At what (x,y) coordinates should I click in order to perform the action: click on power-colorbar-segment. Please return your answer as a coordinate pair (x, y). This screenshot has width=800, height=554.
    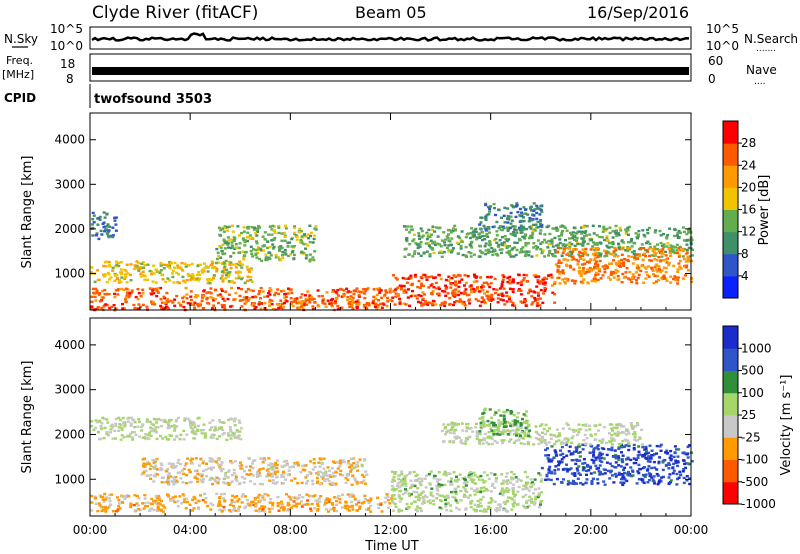
    Looking at the image, I should click on (730, 132).